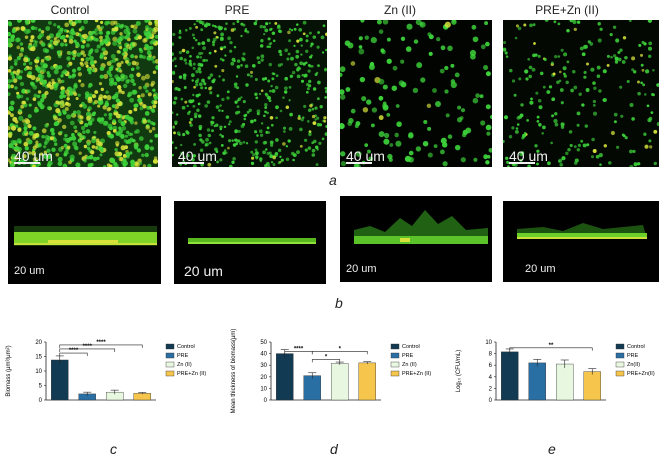 Image resolution: width=669 pixels, height=461 pixels. Describe the element at coordinates (263, 355) in the screenshot. I see `y-tick-label: 40` at that location.